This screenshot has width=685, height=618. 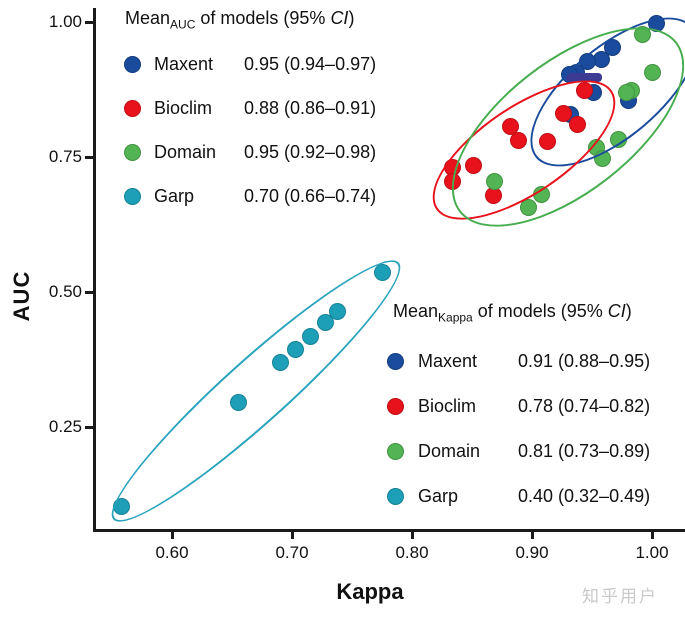 I want to click on legend-model-value: 0.70 (0.66–0.74), so click(x=310, y=196).